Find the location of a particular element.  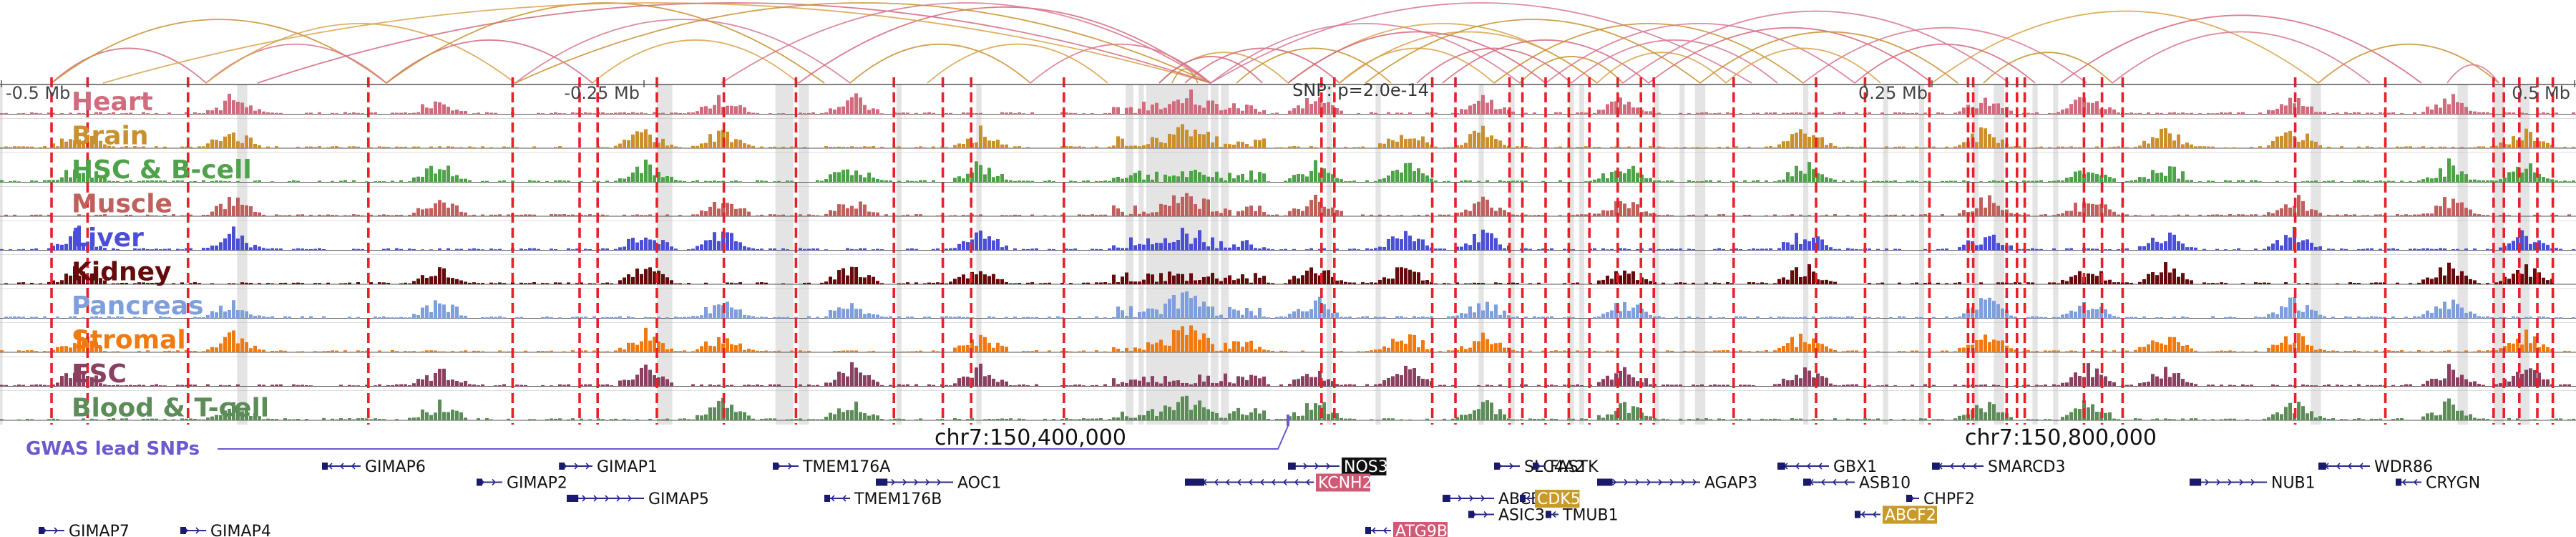

gene: ASIC3 is located at coordinates (1506, 516).